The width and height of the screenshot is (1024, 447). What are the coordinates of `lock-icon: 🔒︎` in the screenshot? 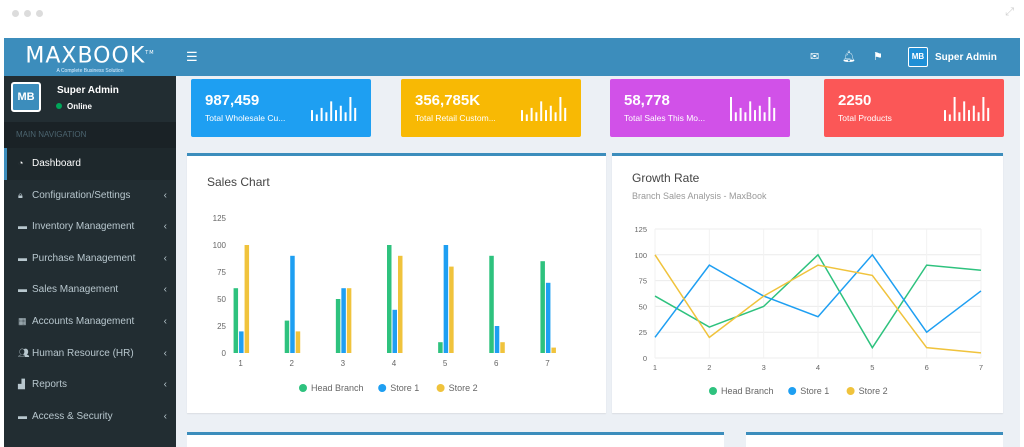 It's located at (20, 194).